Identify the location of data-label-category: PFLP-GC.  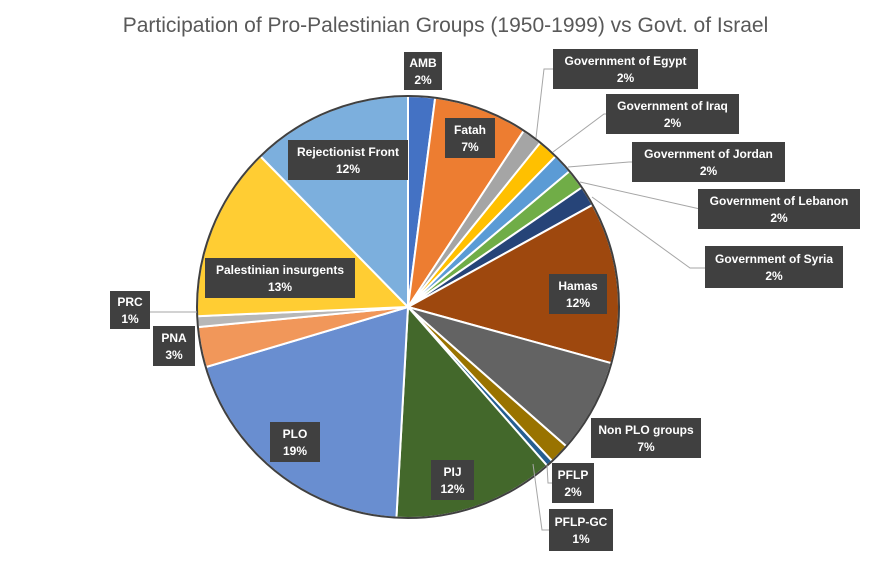
(581, 522).